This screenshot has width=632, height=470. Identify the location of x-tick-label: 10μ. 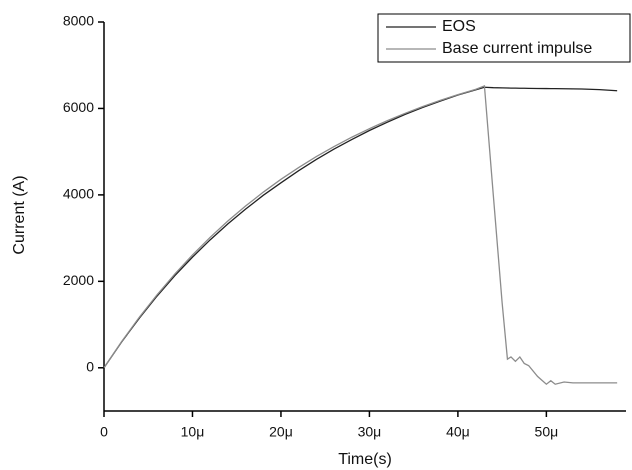
(193, 432).